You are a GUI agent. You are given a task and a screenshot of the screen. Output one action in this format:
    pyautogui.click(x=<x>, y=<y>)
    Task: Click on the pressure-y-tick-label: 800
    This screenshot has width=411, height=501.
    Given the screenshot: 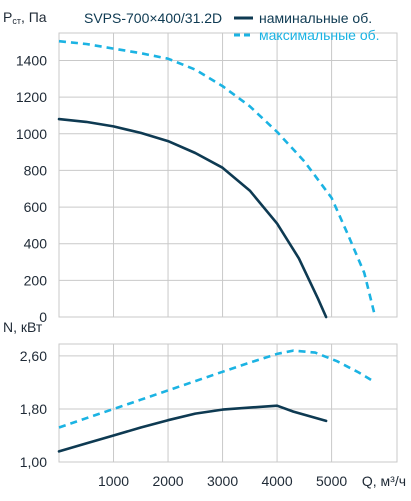 What is the action you would take?
    pyautogui.click(x=36, y=170)
    